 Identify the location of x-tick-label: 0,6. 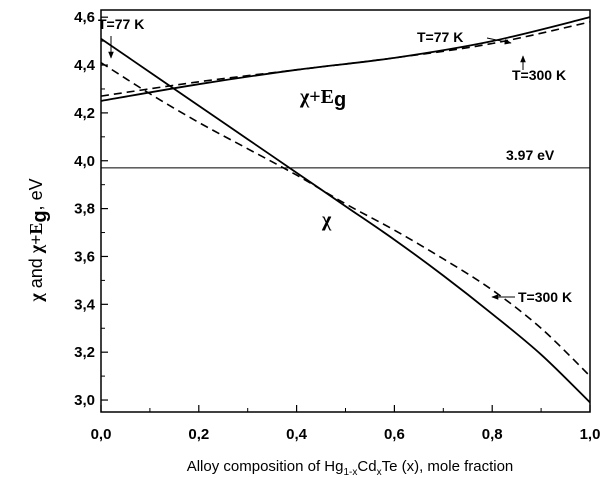
(394, 434).